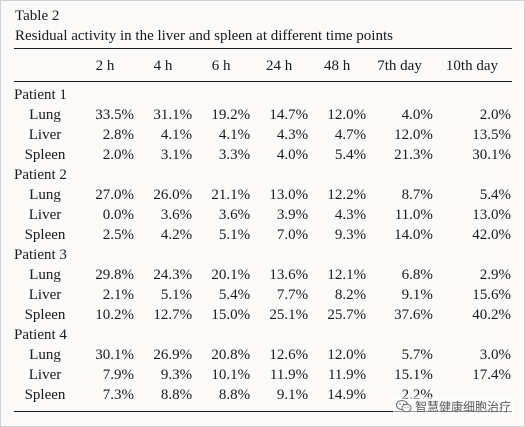 The image size is (525, 427). I want to click on table-cell: 3.0%, so click(495, 355).